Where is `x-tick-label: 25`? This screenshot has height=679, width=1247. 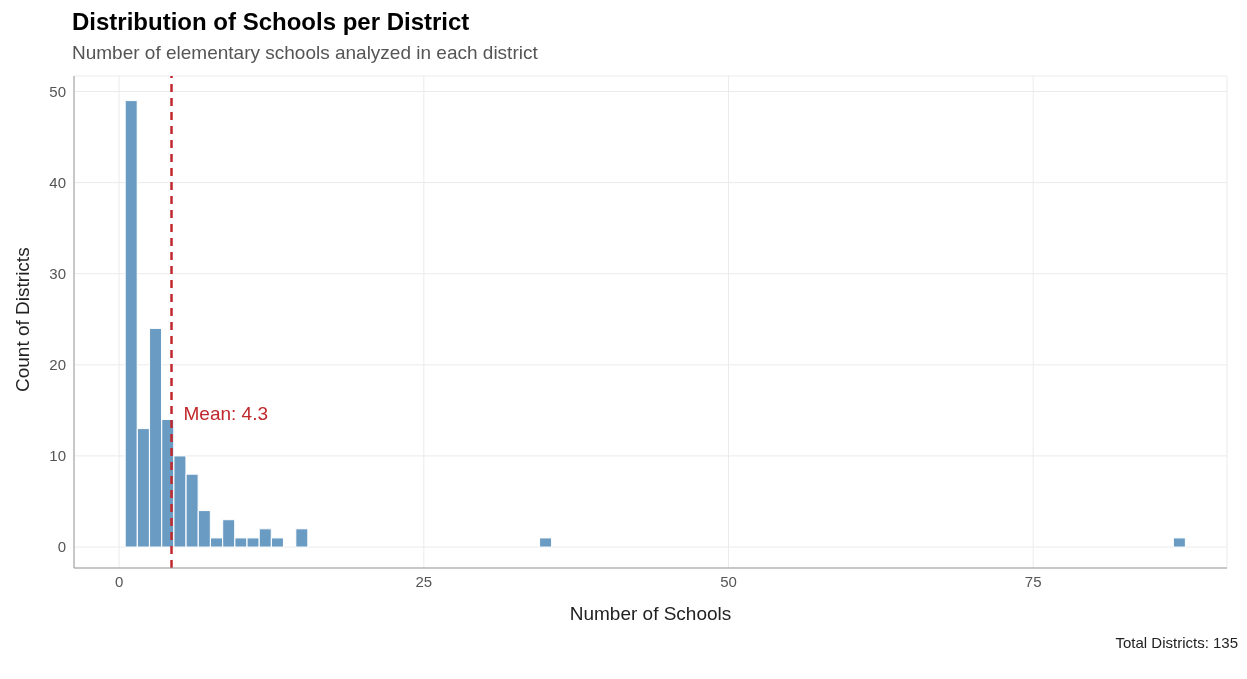
x-tick-label: 25 is located at coordinates (424, 581).